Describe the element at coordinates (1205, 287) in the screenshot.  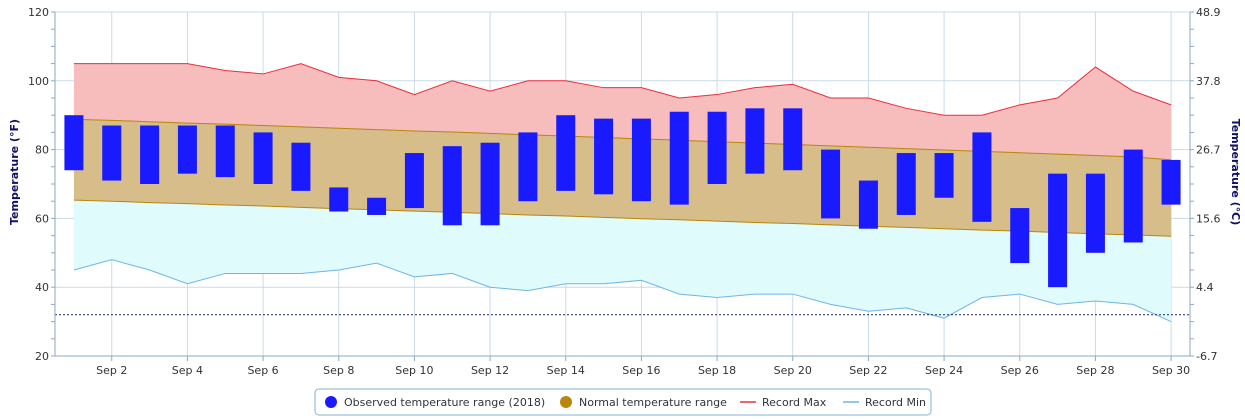
I see `y-right-tick-label: 4.4` at that location.